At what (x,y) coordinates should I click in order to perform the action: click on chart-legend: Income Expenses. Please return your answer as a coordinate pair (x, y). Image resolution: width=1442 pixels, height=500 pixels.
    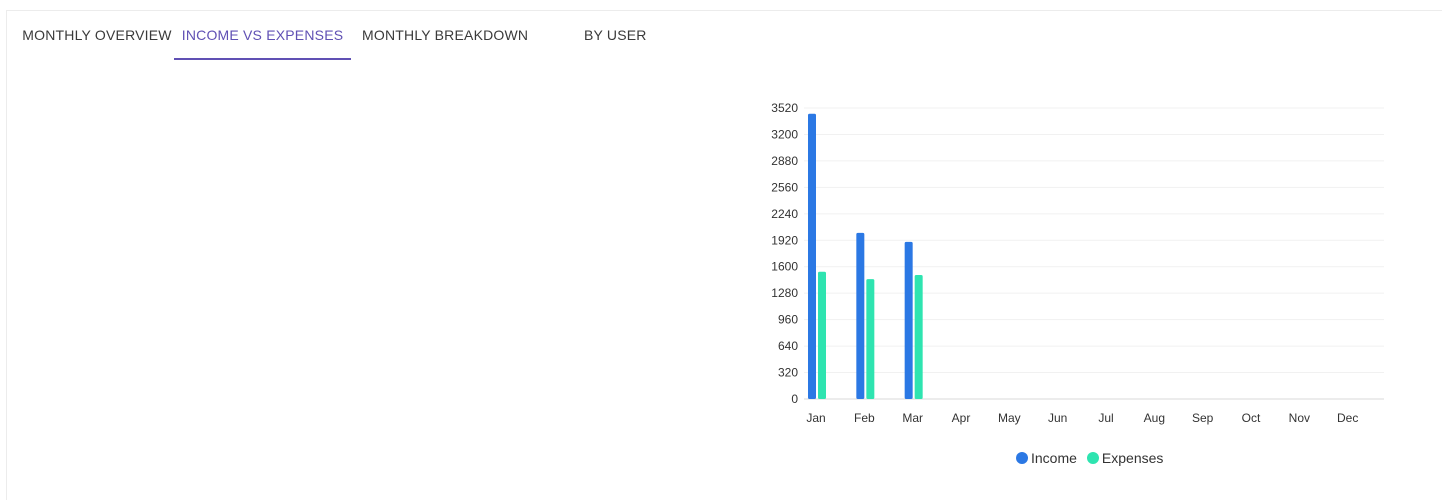
    Looking at the image, I should click on (1089, 458).